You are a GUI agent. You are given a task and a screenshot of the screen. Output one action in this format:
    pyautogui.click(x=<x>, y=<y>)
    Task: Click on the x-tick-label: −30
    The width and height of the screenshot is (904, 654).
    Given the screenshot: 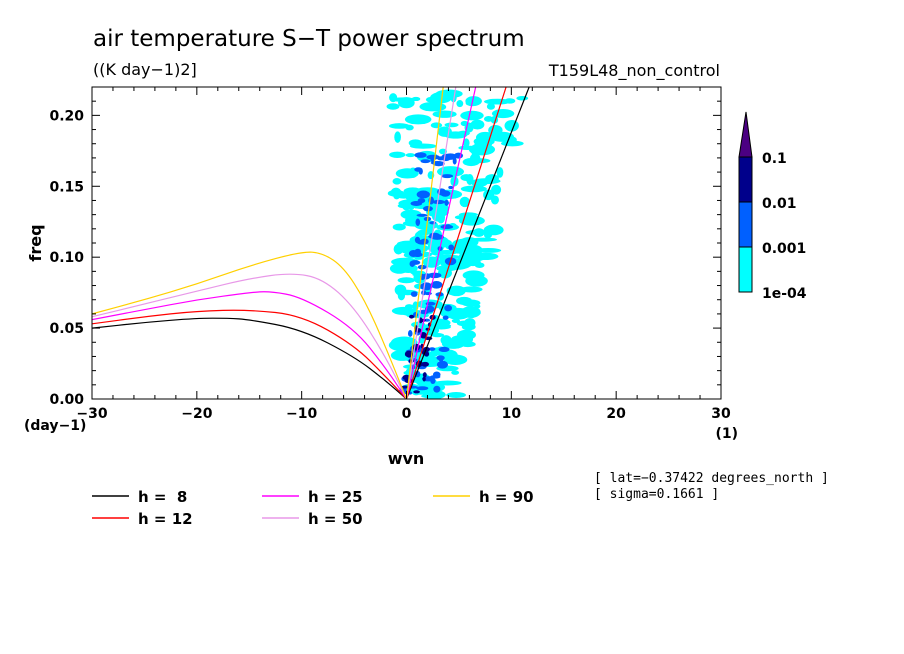 What is the action you would take?
    pyautogui.click(x=91, y=414)
    